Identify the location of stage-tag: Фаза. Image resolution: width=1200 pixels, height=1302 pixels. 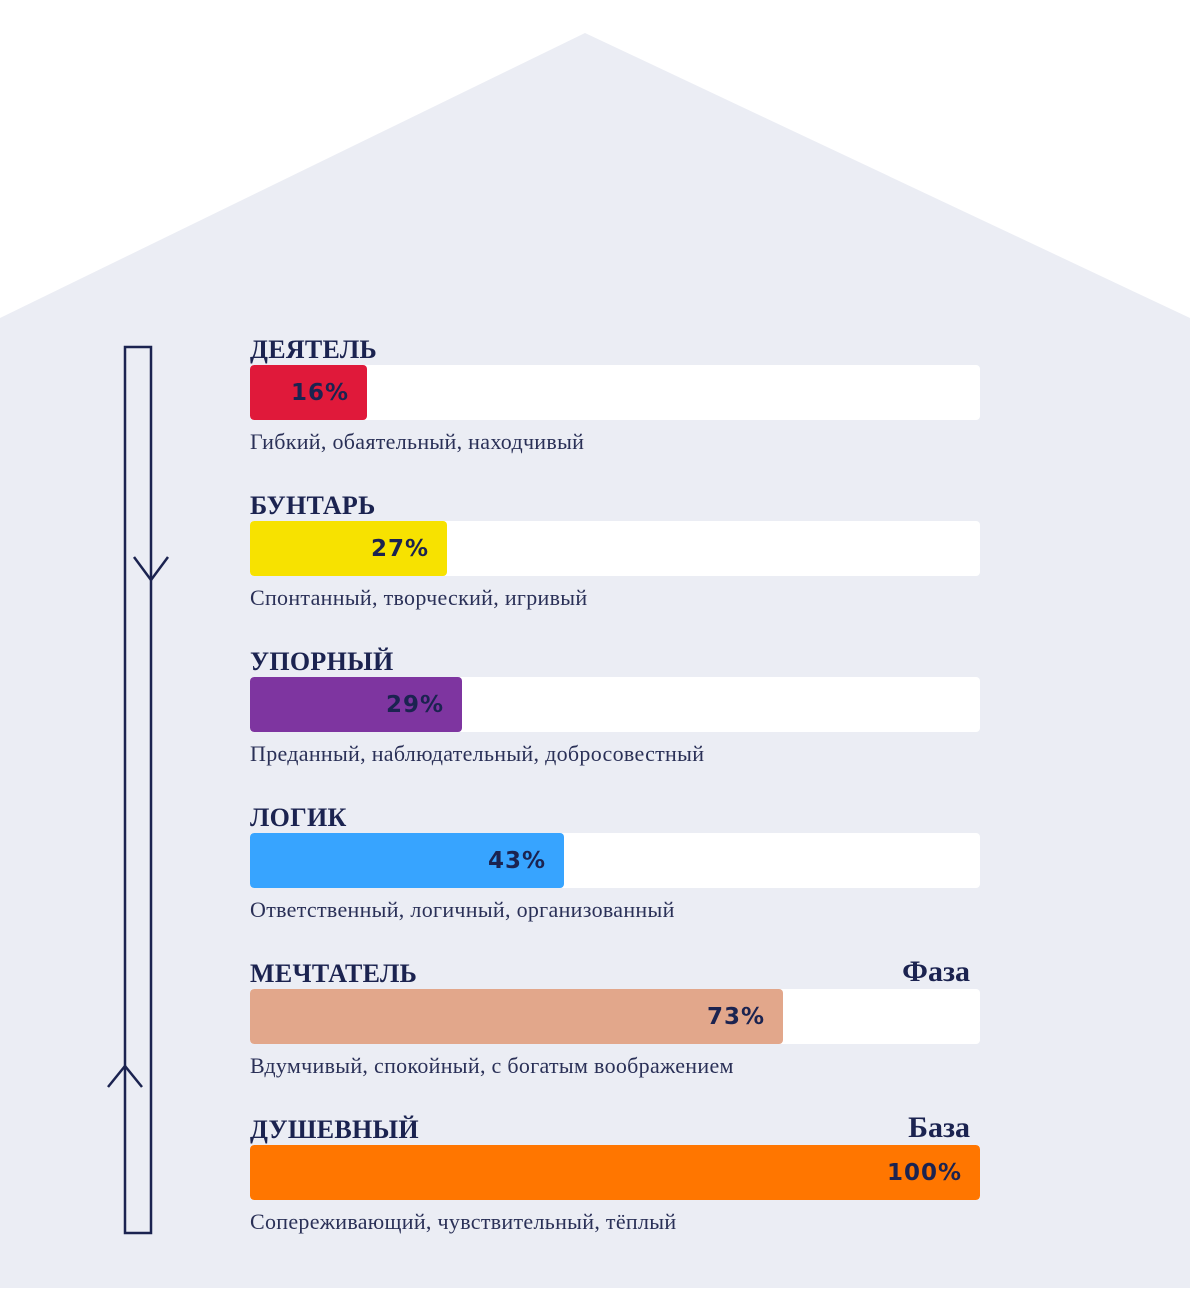
(936, 971).